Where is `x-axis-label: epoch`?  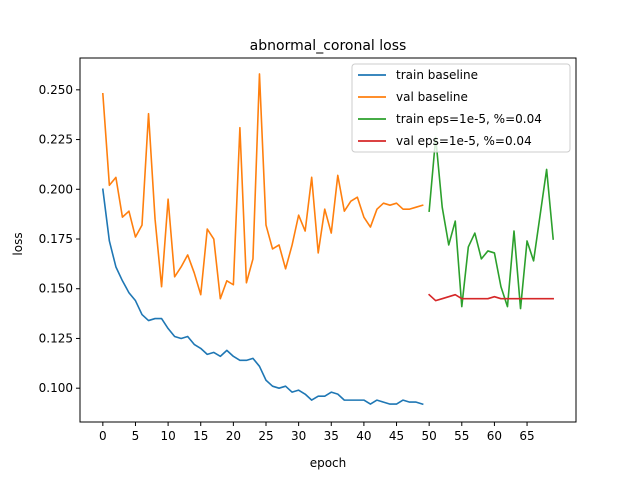
x-axis-label: epoch is located at coordinates (328, 463).